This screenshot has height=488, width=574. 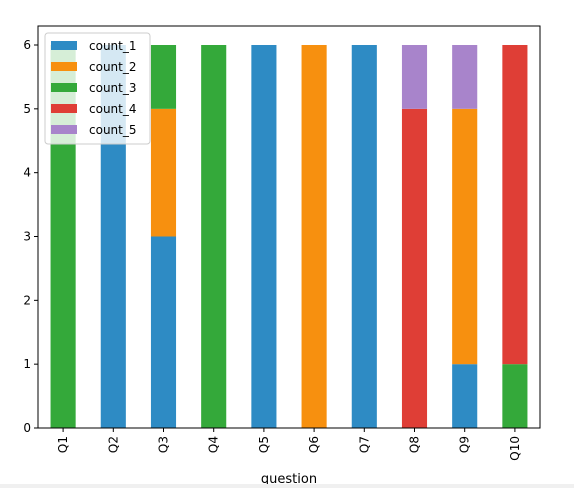 I want to click on x-tick-label: Q2, so click(x=113, y=444).